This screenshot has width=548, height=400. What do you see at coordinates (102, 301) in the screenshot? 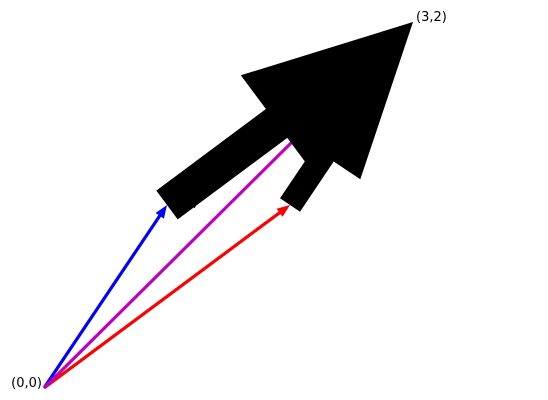
I see `vector-v1-shaft` at bounding box center [102, 301].